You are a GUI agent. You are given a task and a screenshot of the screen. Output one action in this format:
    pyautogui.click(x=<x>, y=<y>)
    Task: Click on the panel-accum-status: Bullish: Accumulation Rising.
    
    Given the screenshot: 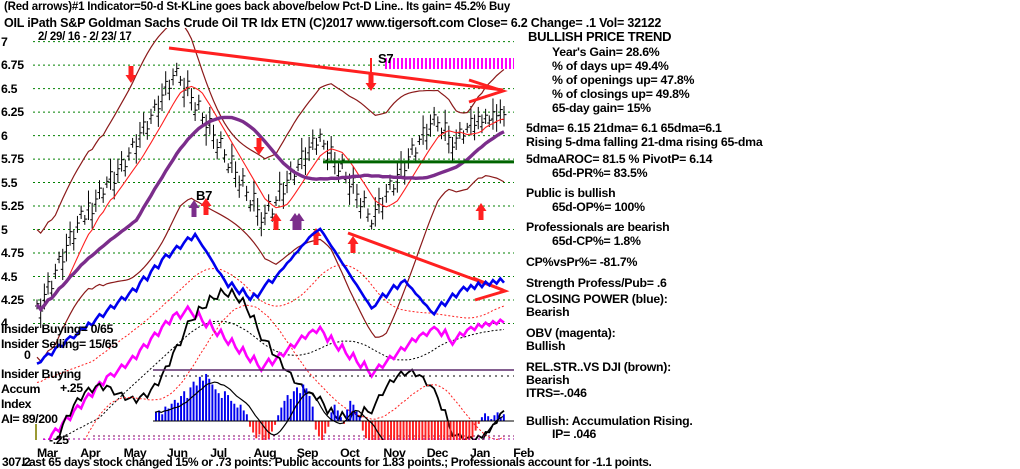 What is the action you would take?
    pyautogui.click(x=609, y=421)
    